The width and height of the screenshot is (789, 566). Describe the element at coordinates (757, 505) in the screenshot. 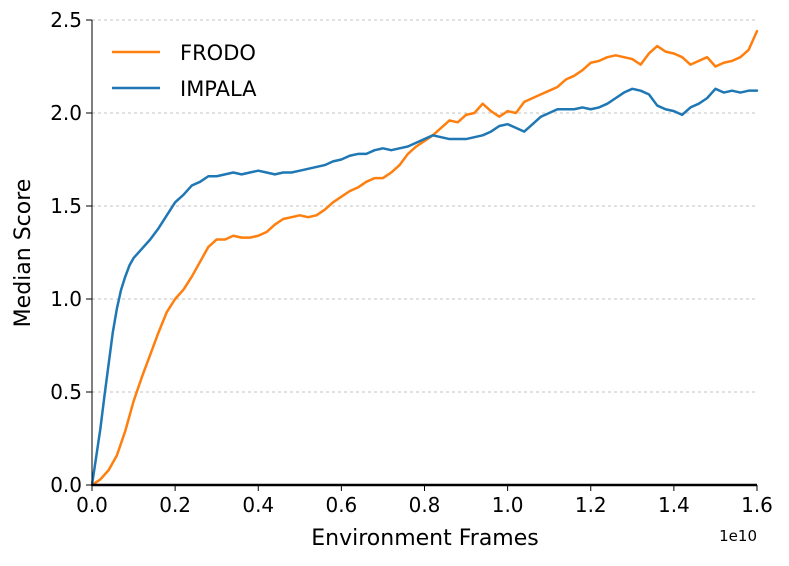

I see `x-tick-label-8: 1.6` at that location.